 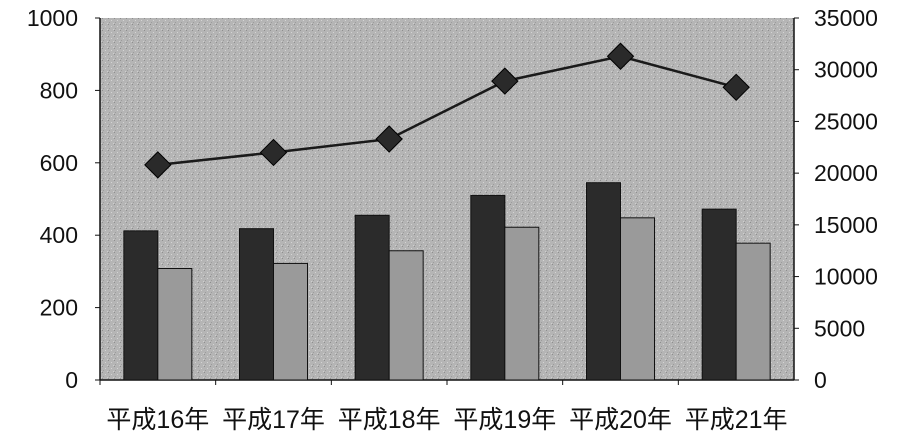 What do you see at coordinates (736, 420) in the screenshot?
I see `x-tick-label: 平成21年` at bounding box center [736, 420].